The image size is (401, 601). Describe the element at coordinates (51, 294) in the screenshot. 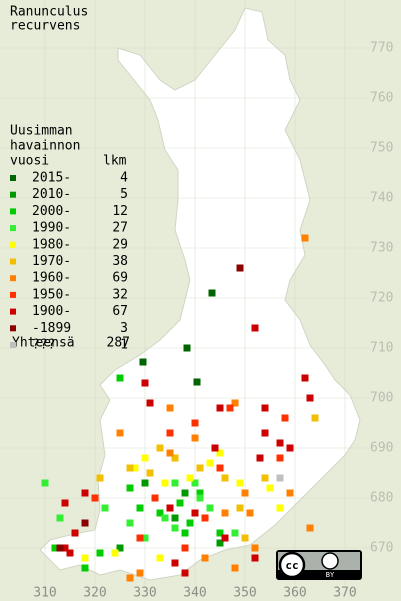

I see `legend-label: 1950-` at that location.